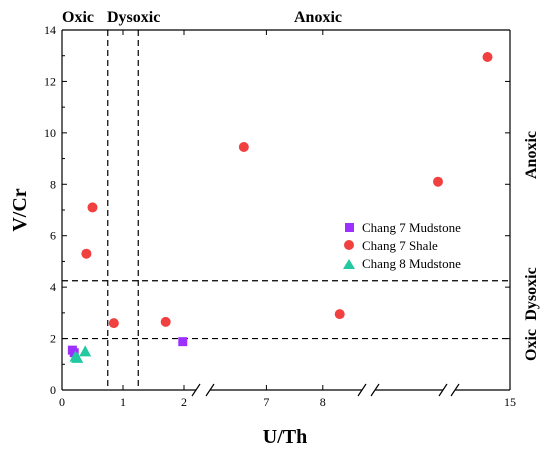 Image resolution: width=550 pixels, height=454 pixels. What do you see at coordinates (78, 17) in the screenshot?
I see `region-label-oxic: Oxic` at bounding box center [78, 17].